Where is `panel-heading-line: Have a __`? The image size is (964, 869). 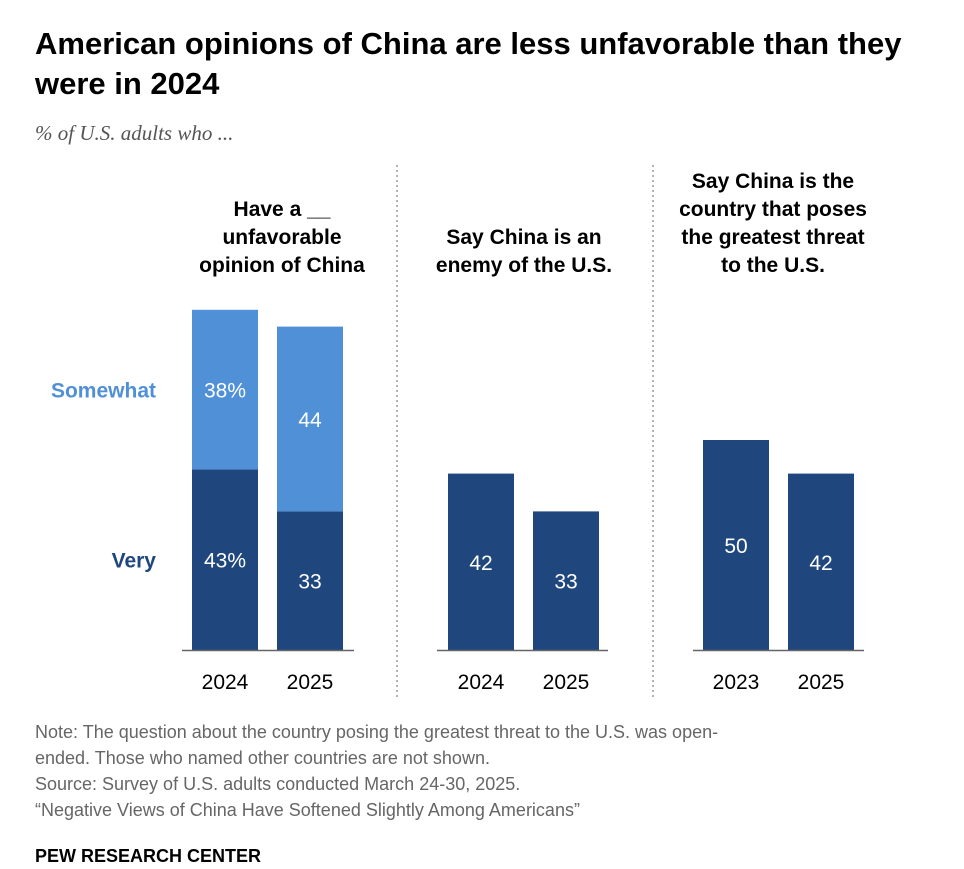
panel-heading-line: Have a __ is located at coordinates (282, 209).